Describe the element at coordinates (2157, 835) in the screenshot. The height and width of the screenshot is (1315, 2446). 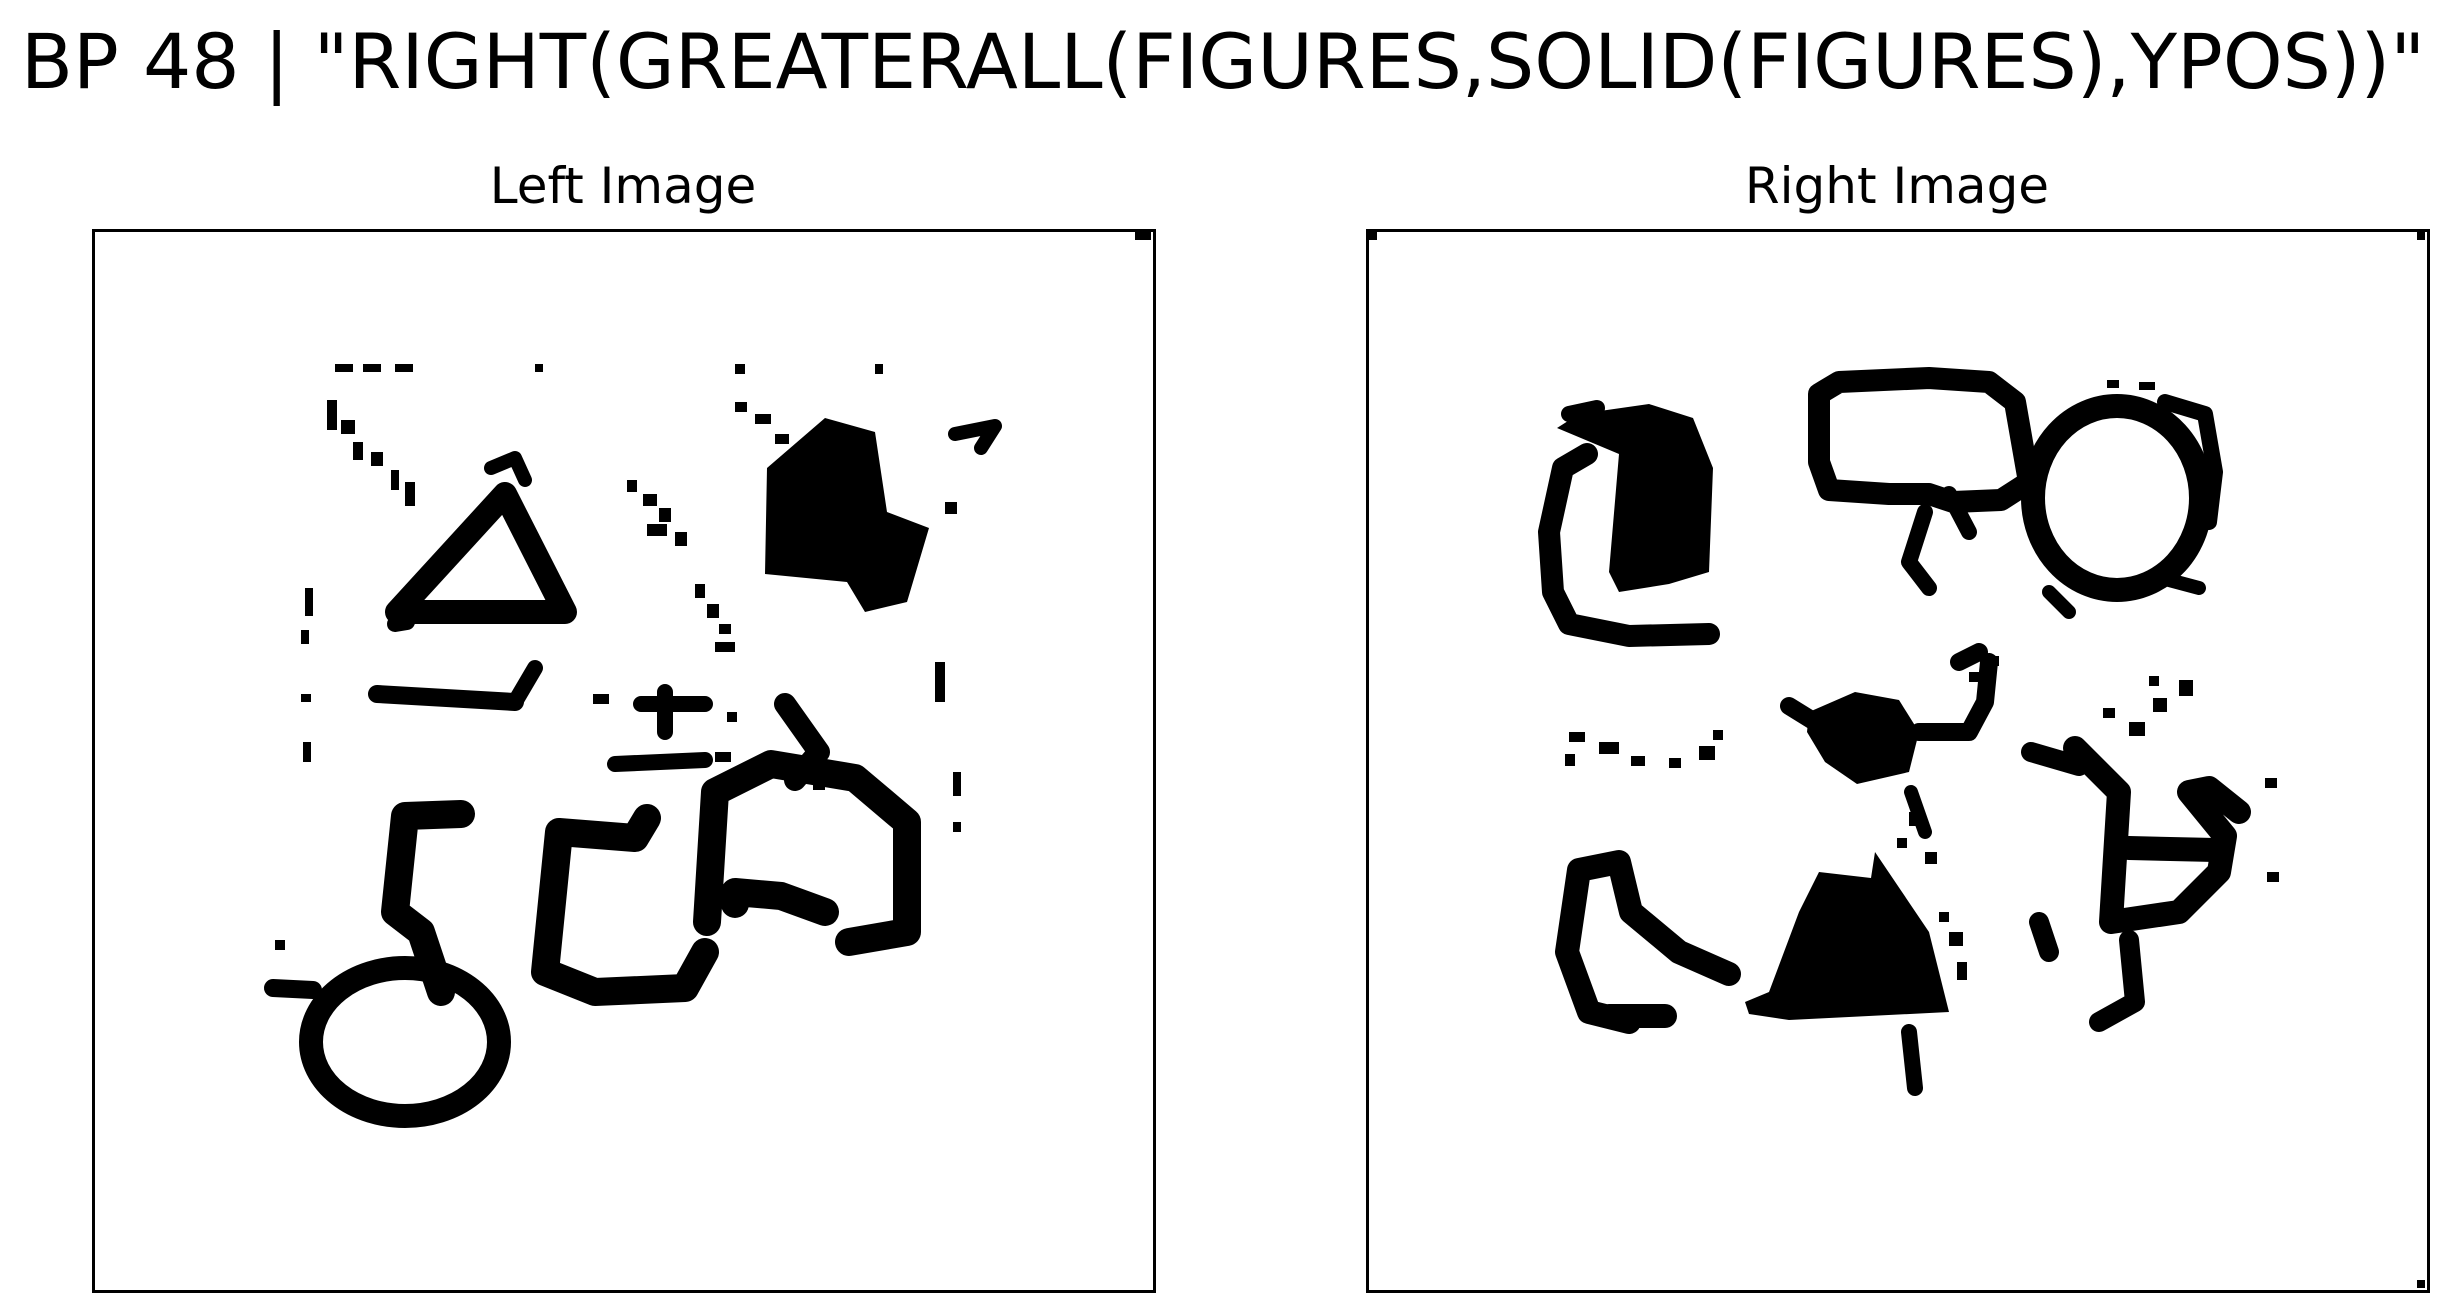
I see `hollow-bent-shape` at that location.